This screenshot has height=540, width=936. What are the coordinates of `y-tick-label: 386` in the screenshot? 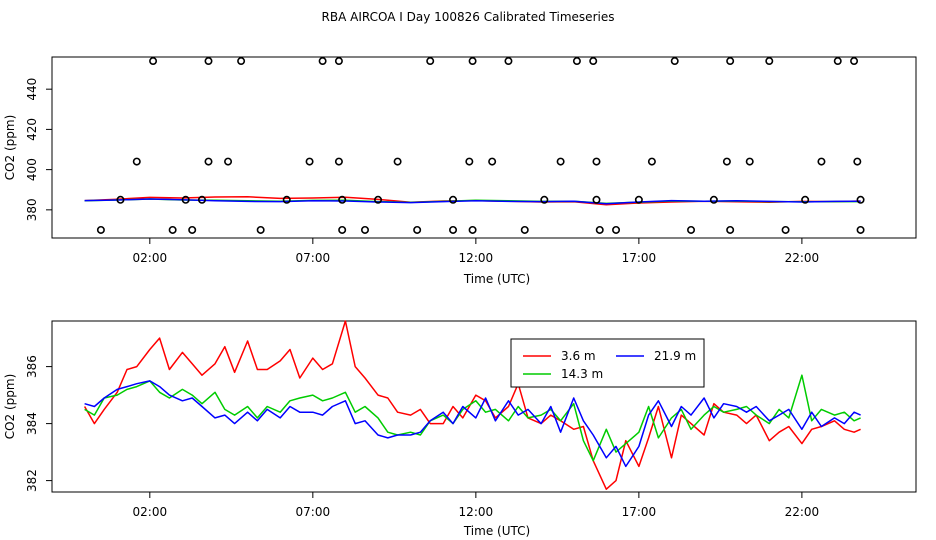 It's located at (32, 366).